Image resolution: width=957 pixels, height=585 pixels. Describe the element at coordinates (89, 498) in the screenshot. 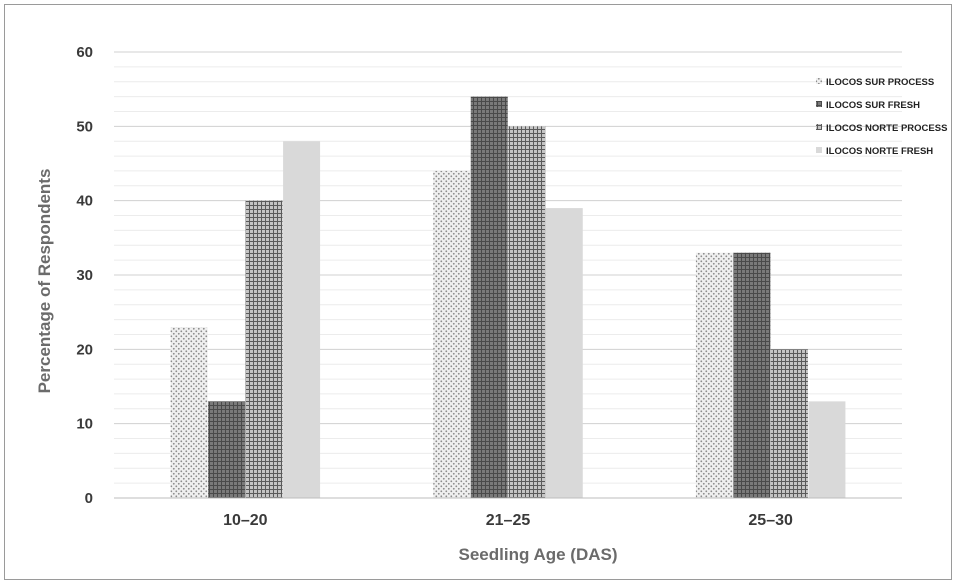

I see `y-tick-label: 0` at that location.